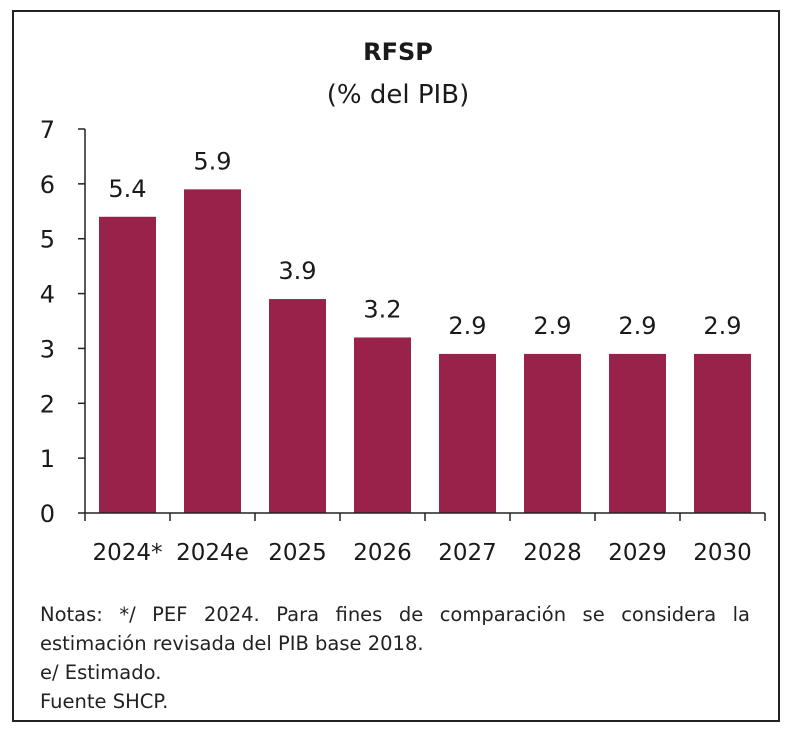  I want to click on y-tick-label: 4, so click(47, 295).